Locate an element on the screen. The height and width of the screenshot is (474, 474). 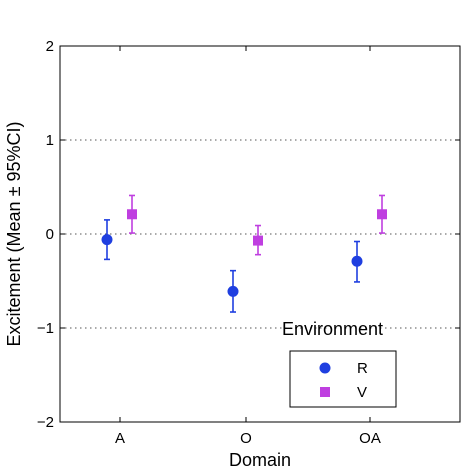
legend: Environment RV is located at coordinates (339, 363).